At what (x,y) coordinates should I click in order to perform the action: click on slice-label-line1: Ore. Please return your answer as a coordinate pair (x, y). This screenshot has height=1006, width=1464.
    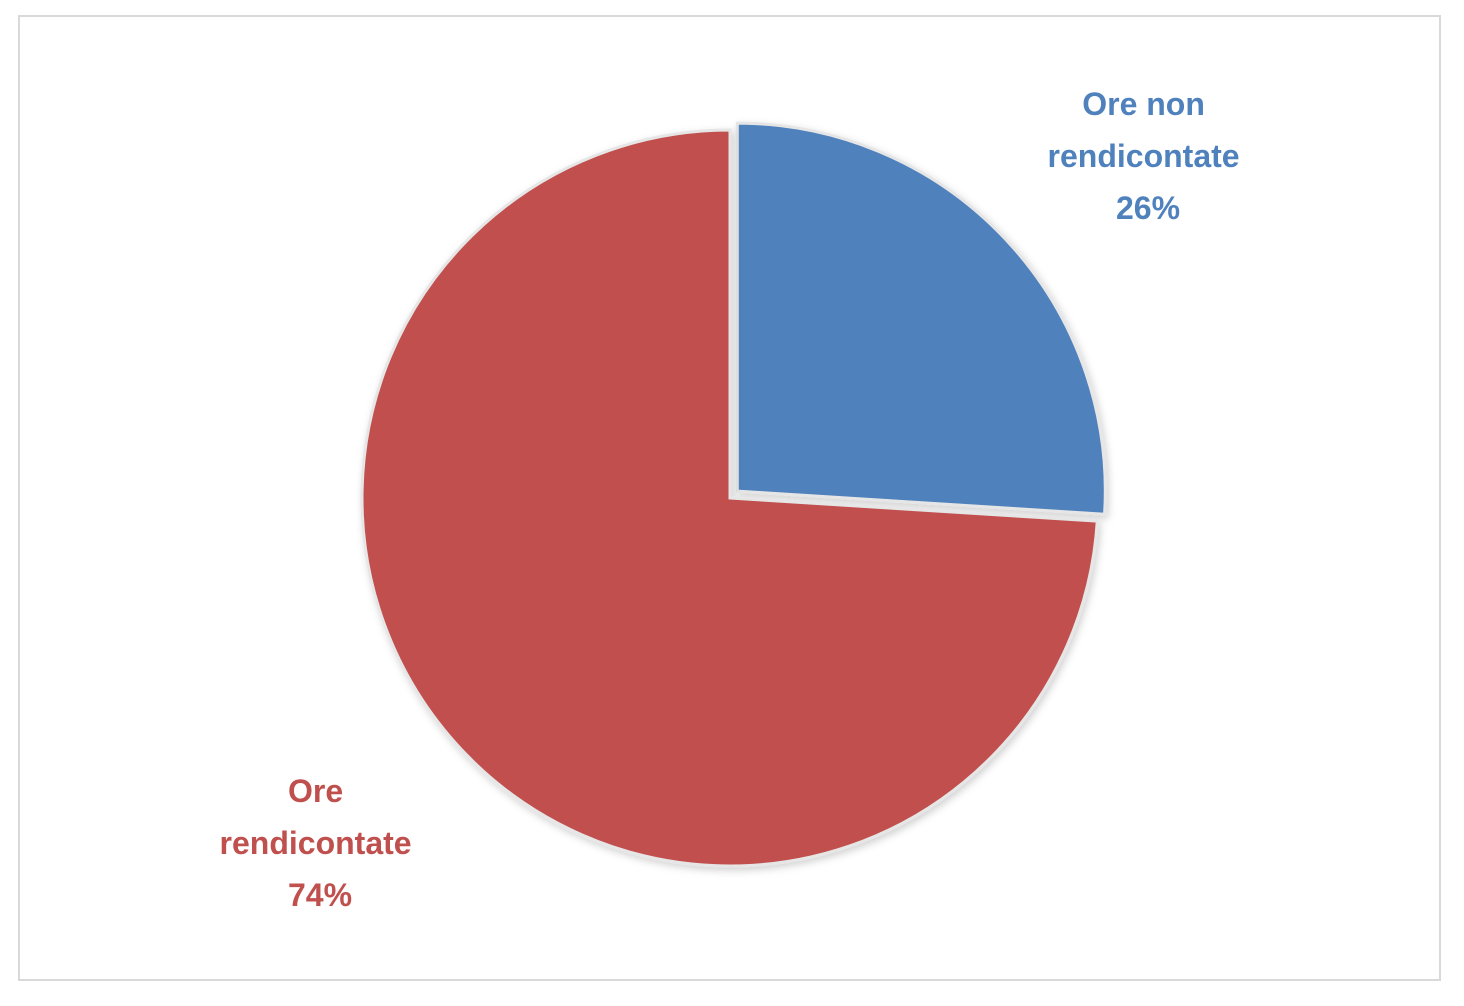
    Looking at the image, I should click on (315, 791).